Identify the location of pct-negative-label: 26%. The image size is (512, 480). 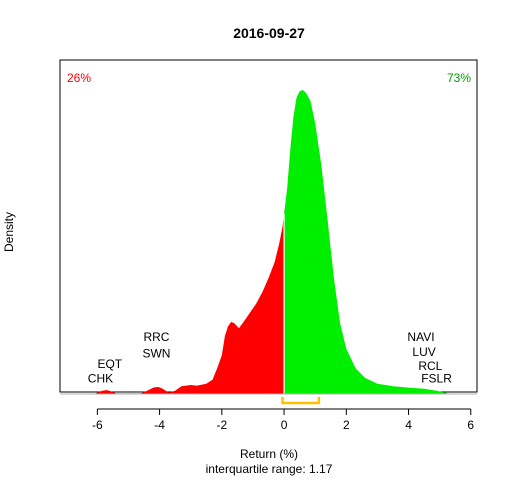
(79, 78).